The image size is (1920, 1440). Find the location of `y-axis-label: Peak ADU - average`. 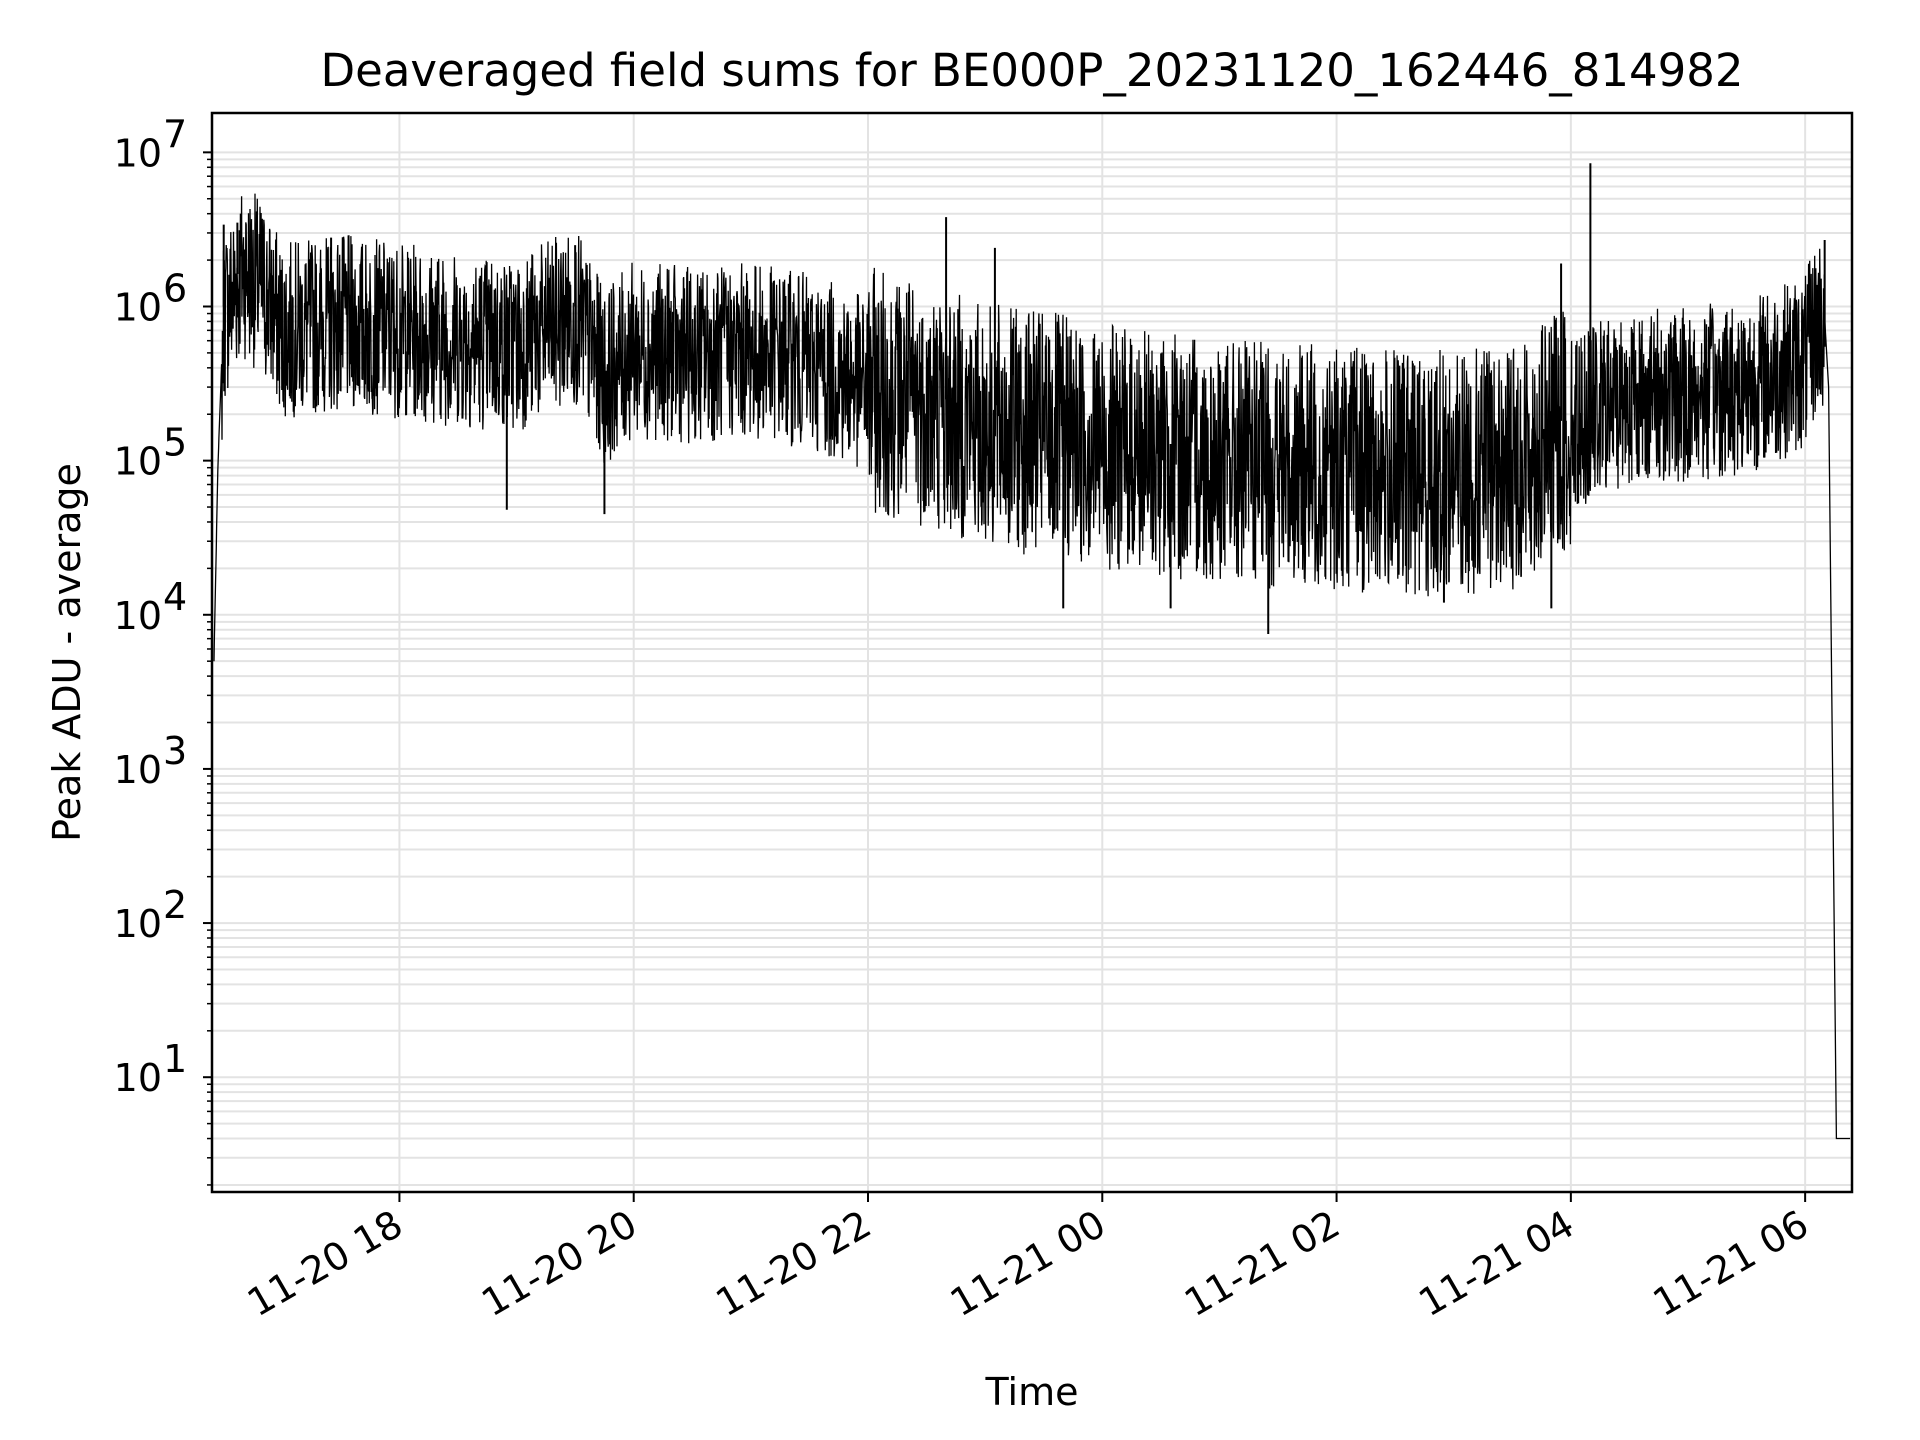

y-axis-label: Peak ADU - average is located at coordinates (67, 652).